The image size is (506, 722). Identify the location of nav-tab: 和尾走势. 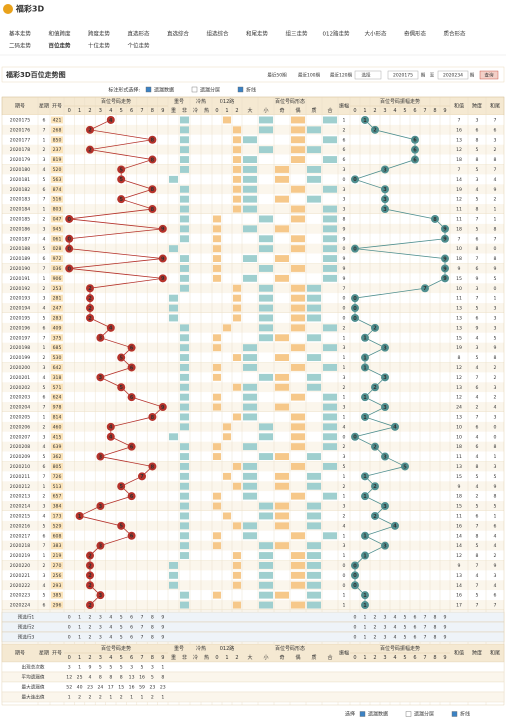
(257, 34).